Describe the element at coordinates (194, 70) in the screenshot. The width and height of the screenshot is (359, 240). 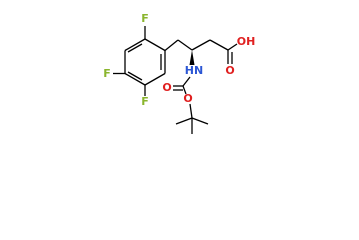
I see `atom-label: HN` at that location.